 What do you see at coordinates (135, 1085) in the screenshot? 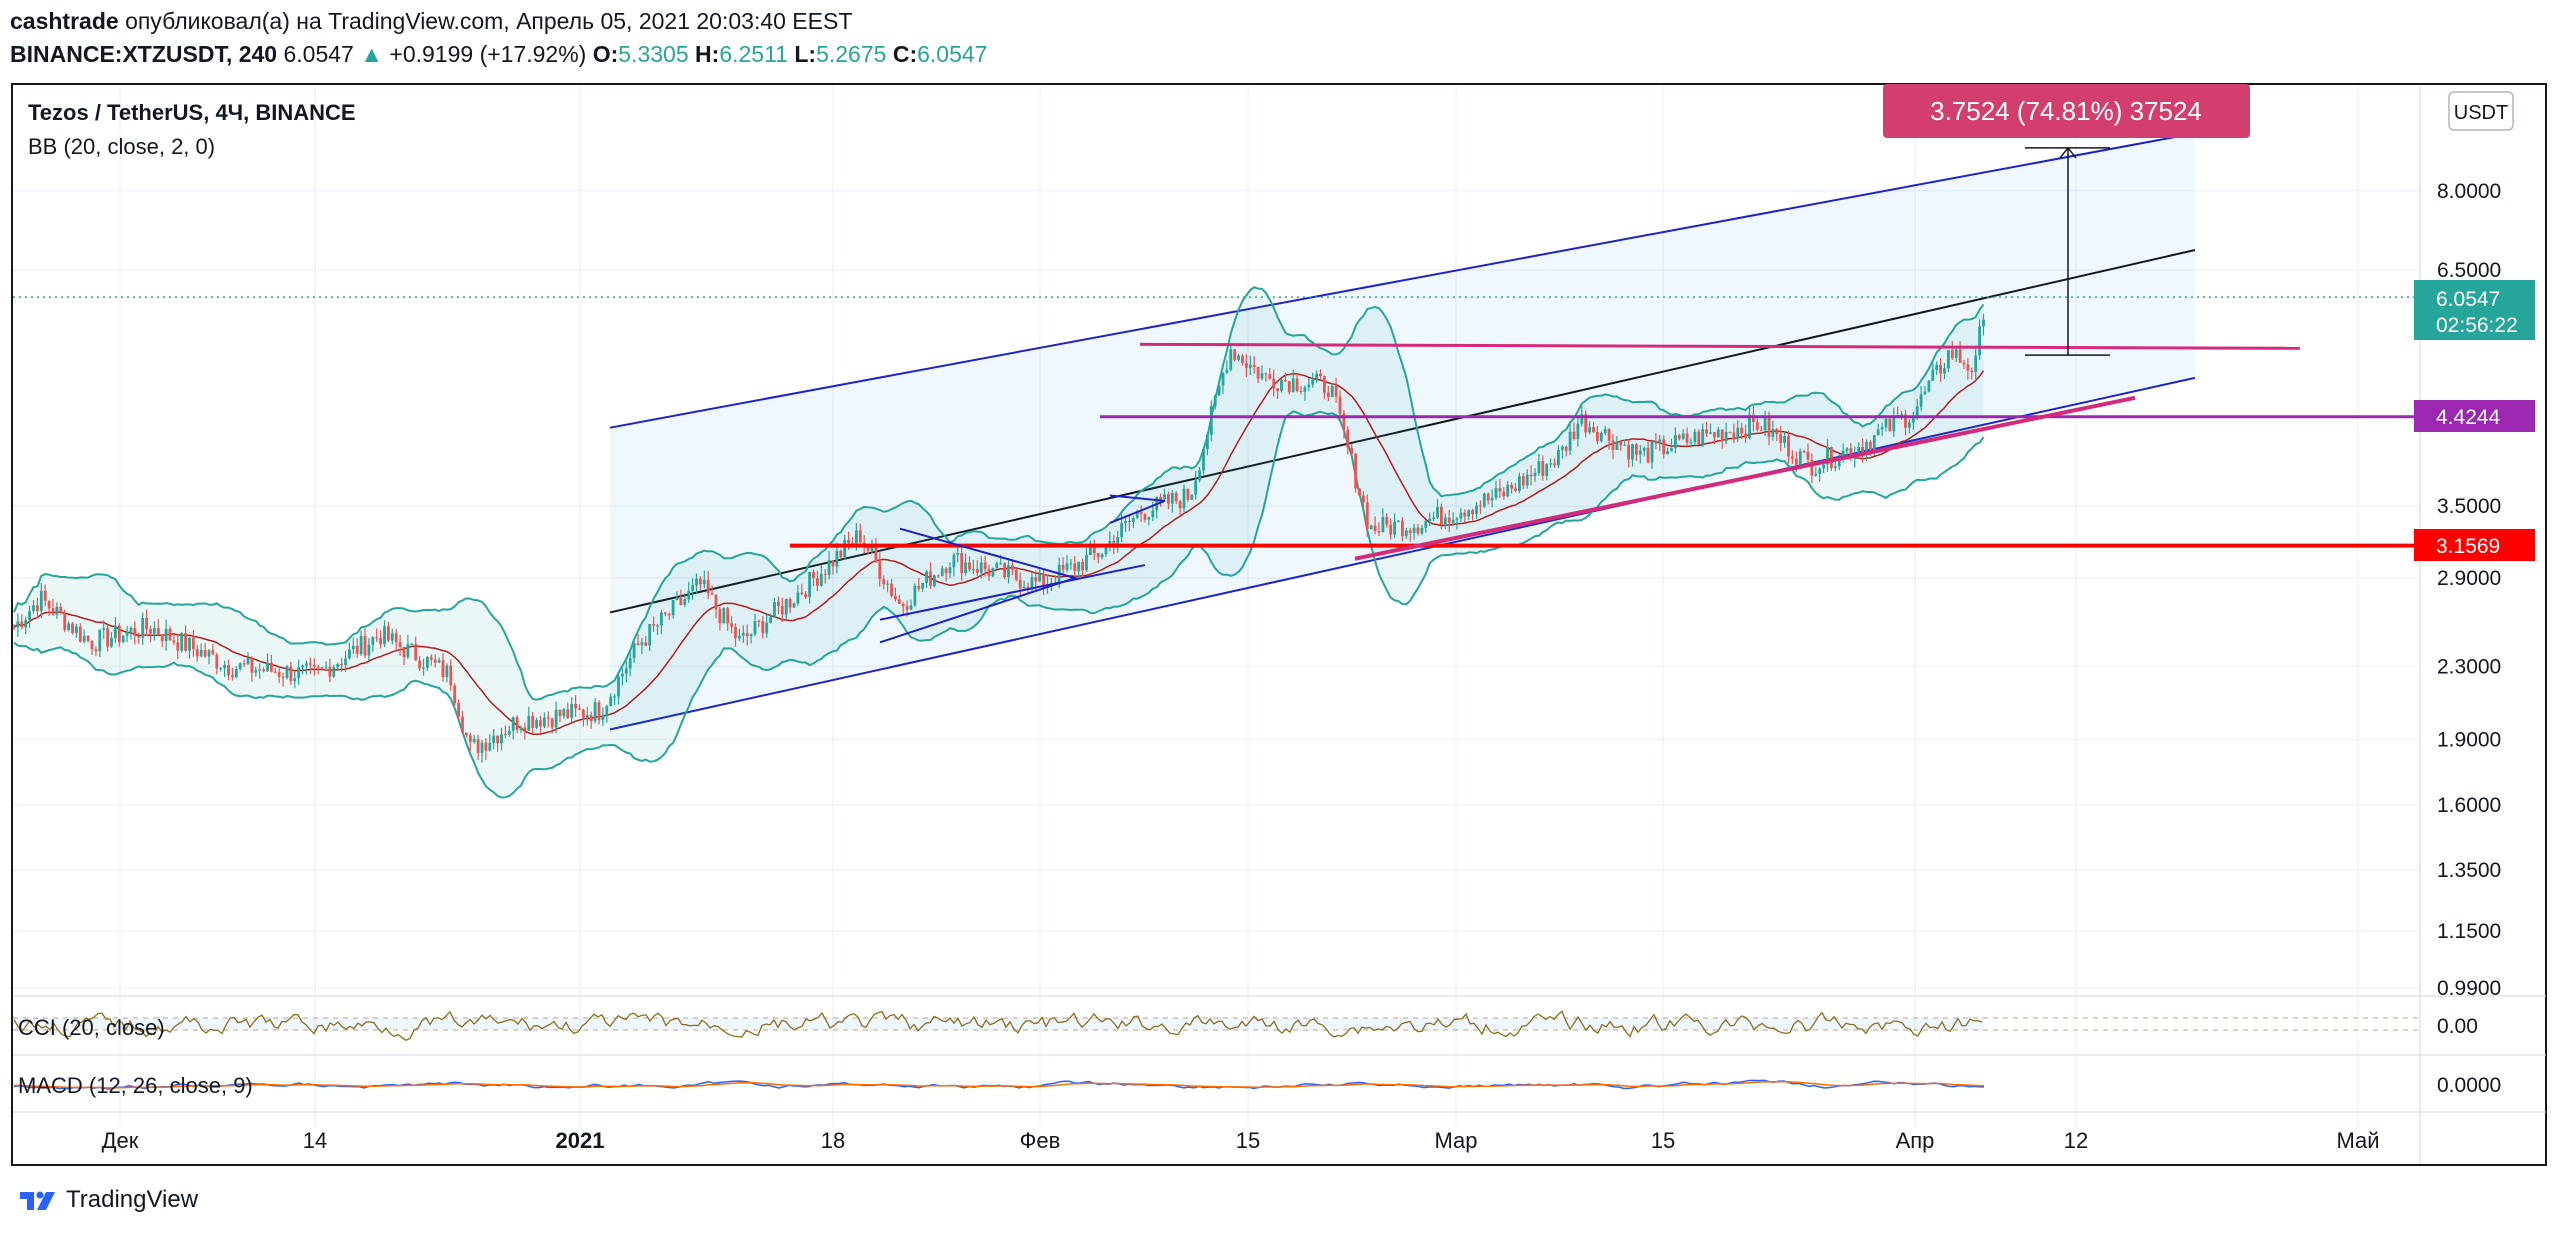
I see `macd-legend: MACD (12, 26, close, 9)` at bounding box center [135, 1085].